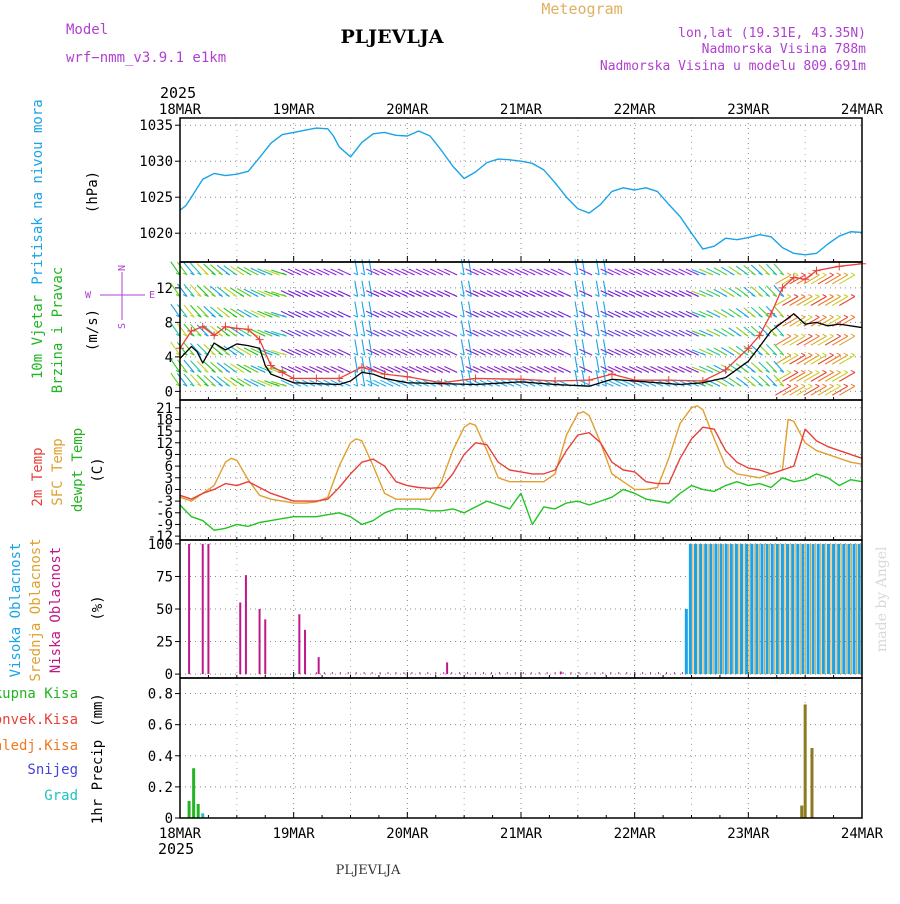  I want to click on legend-item: Snijeg, so click(52, 770).